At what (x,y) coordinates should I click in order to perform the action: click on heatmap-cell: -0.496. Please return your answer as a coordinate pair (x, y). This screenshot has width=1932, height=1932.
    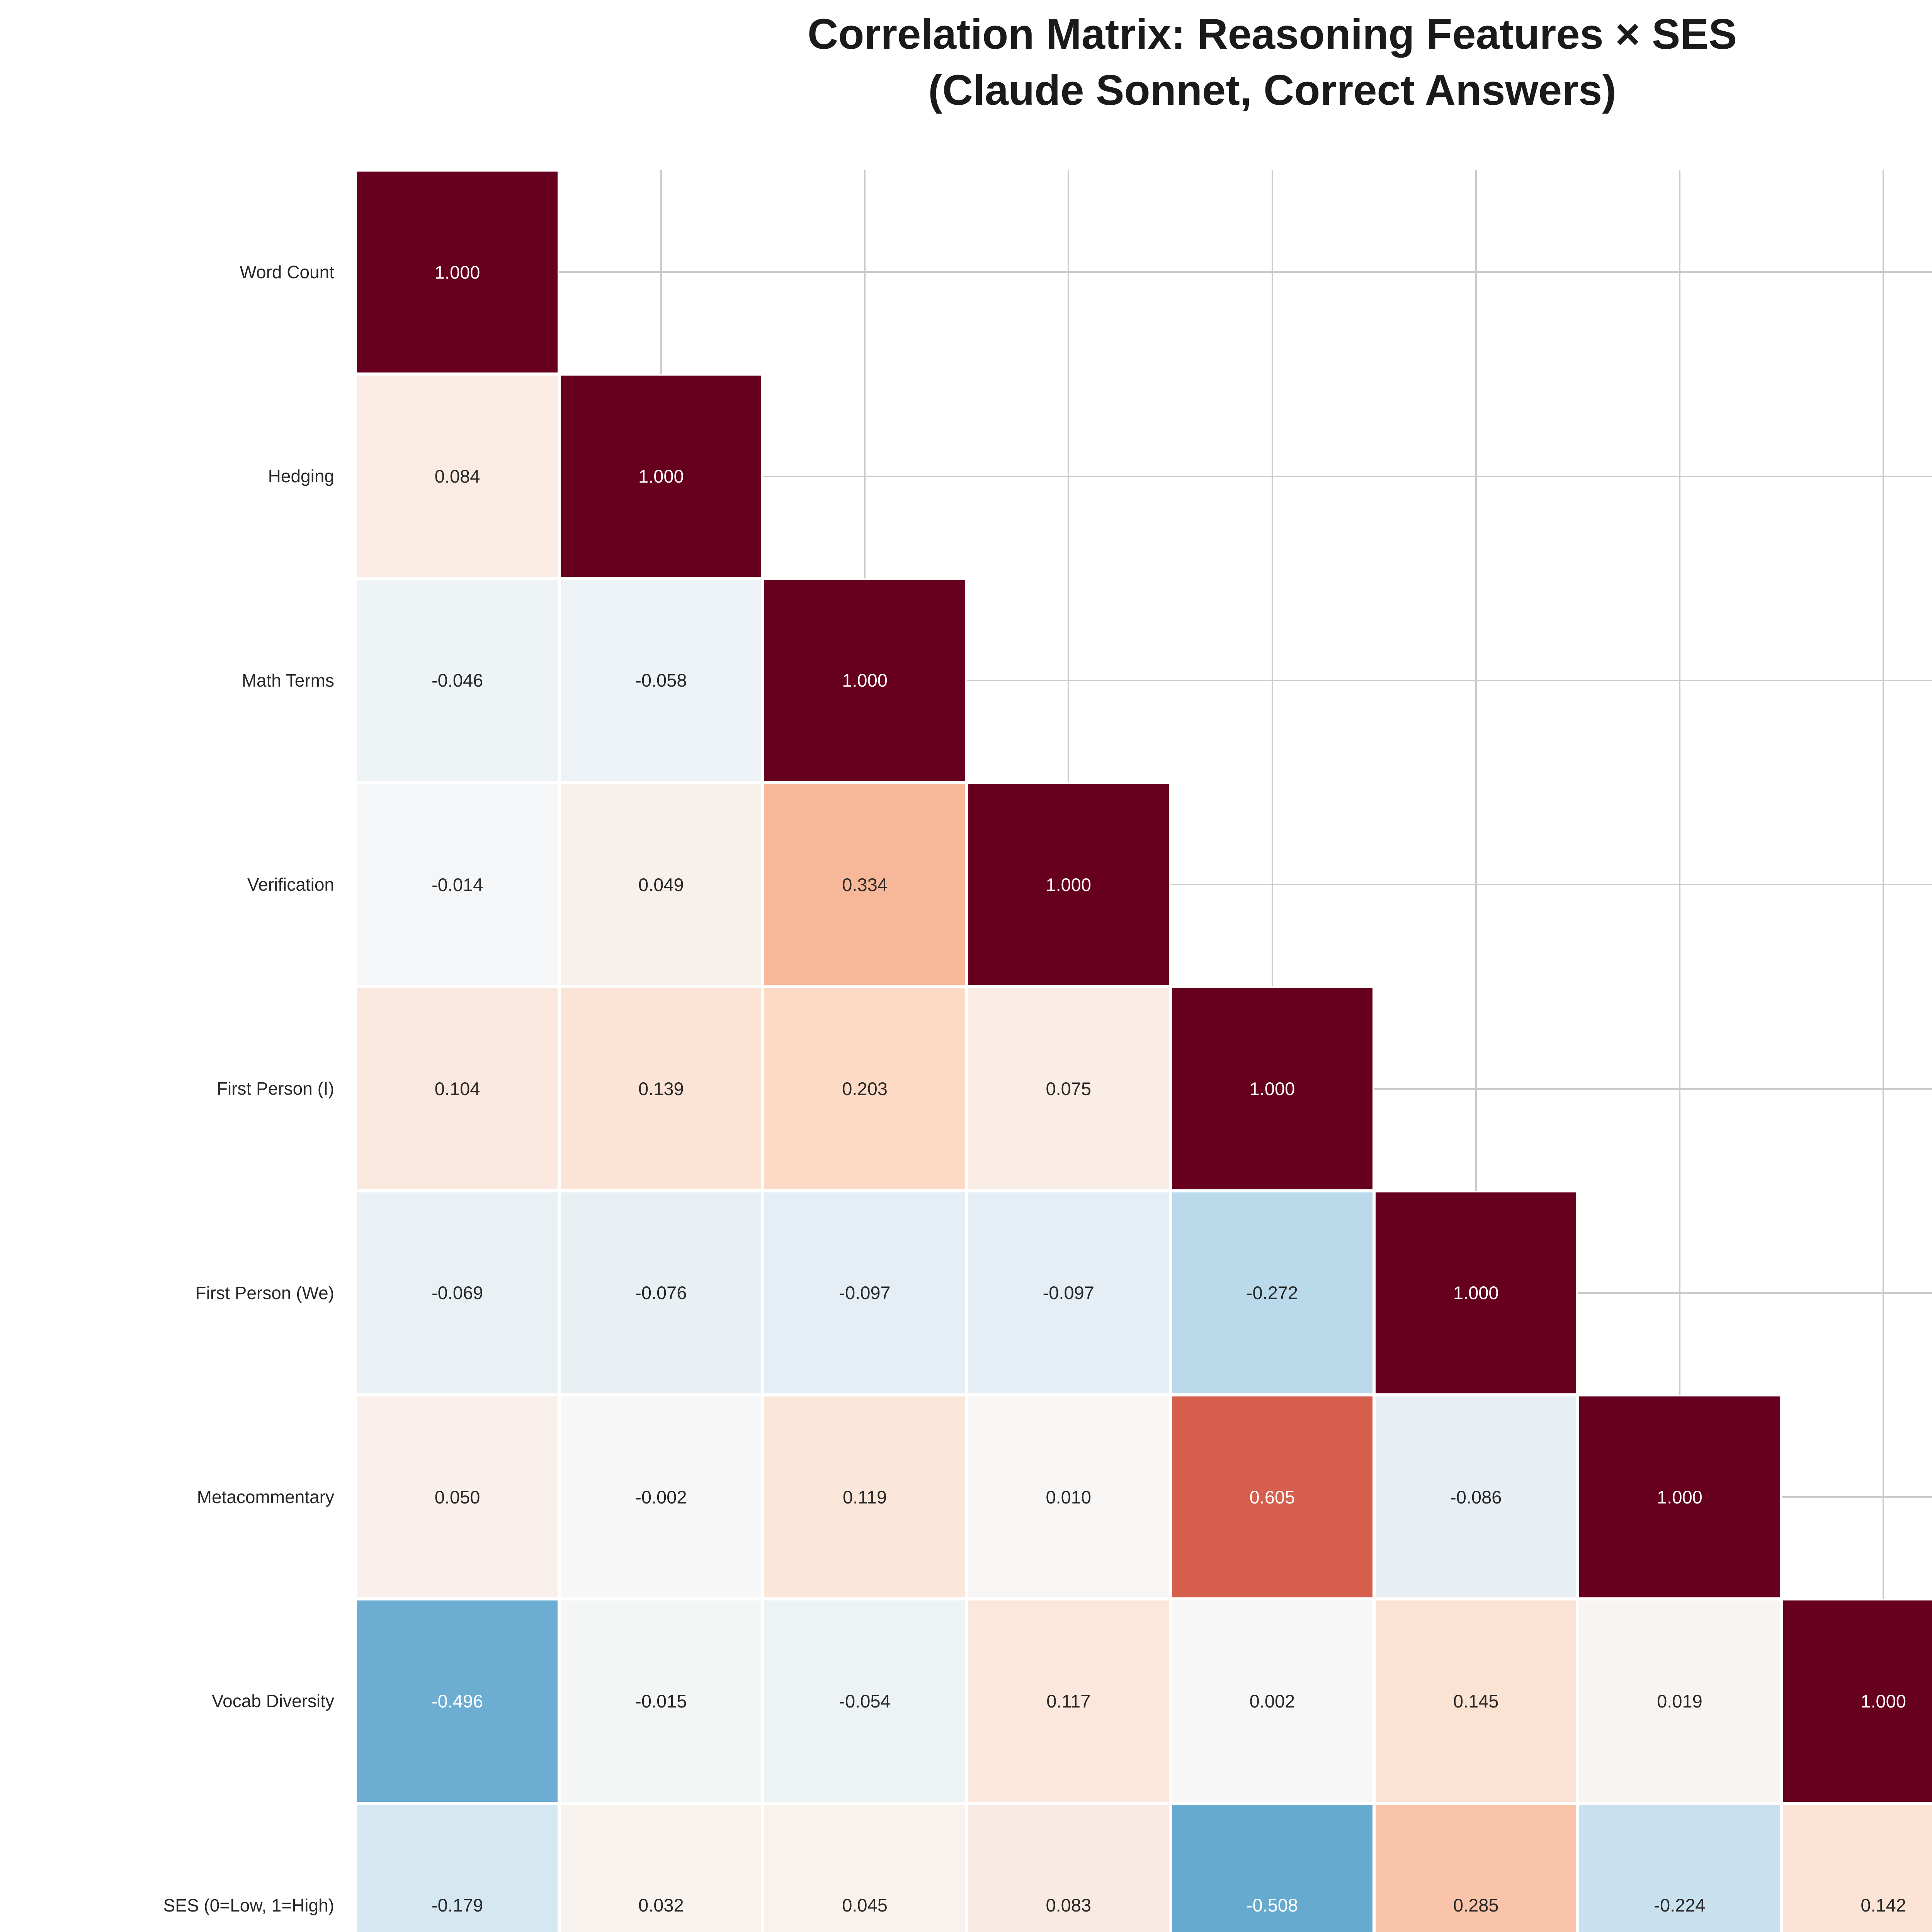
    Looking at the image, I should click on (457, 1701).